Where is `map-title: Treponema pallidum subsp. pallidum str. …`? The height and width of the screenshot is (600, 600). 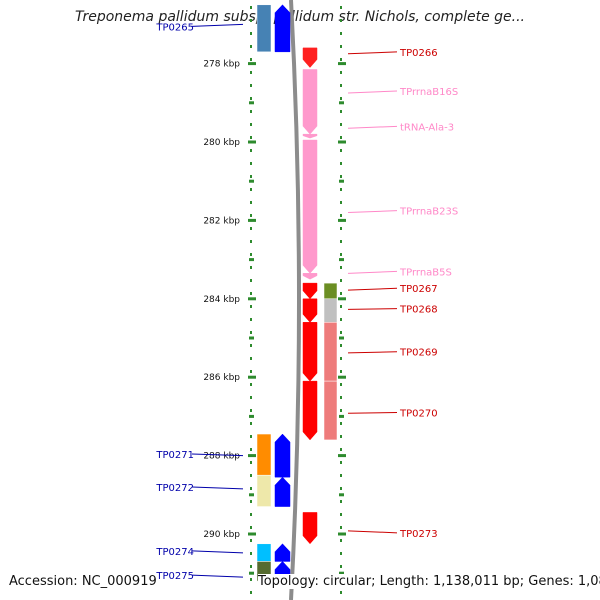 map-title: Treponema pallidum subsp. pallidum str. … is located at coordinates (300, 17).